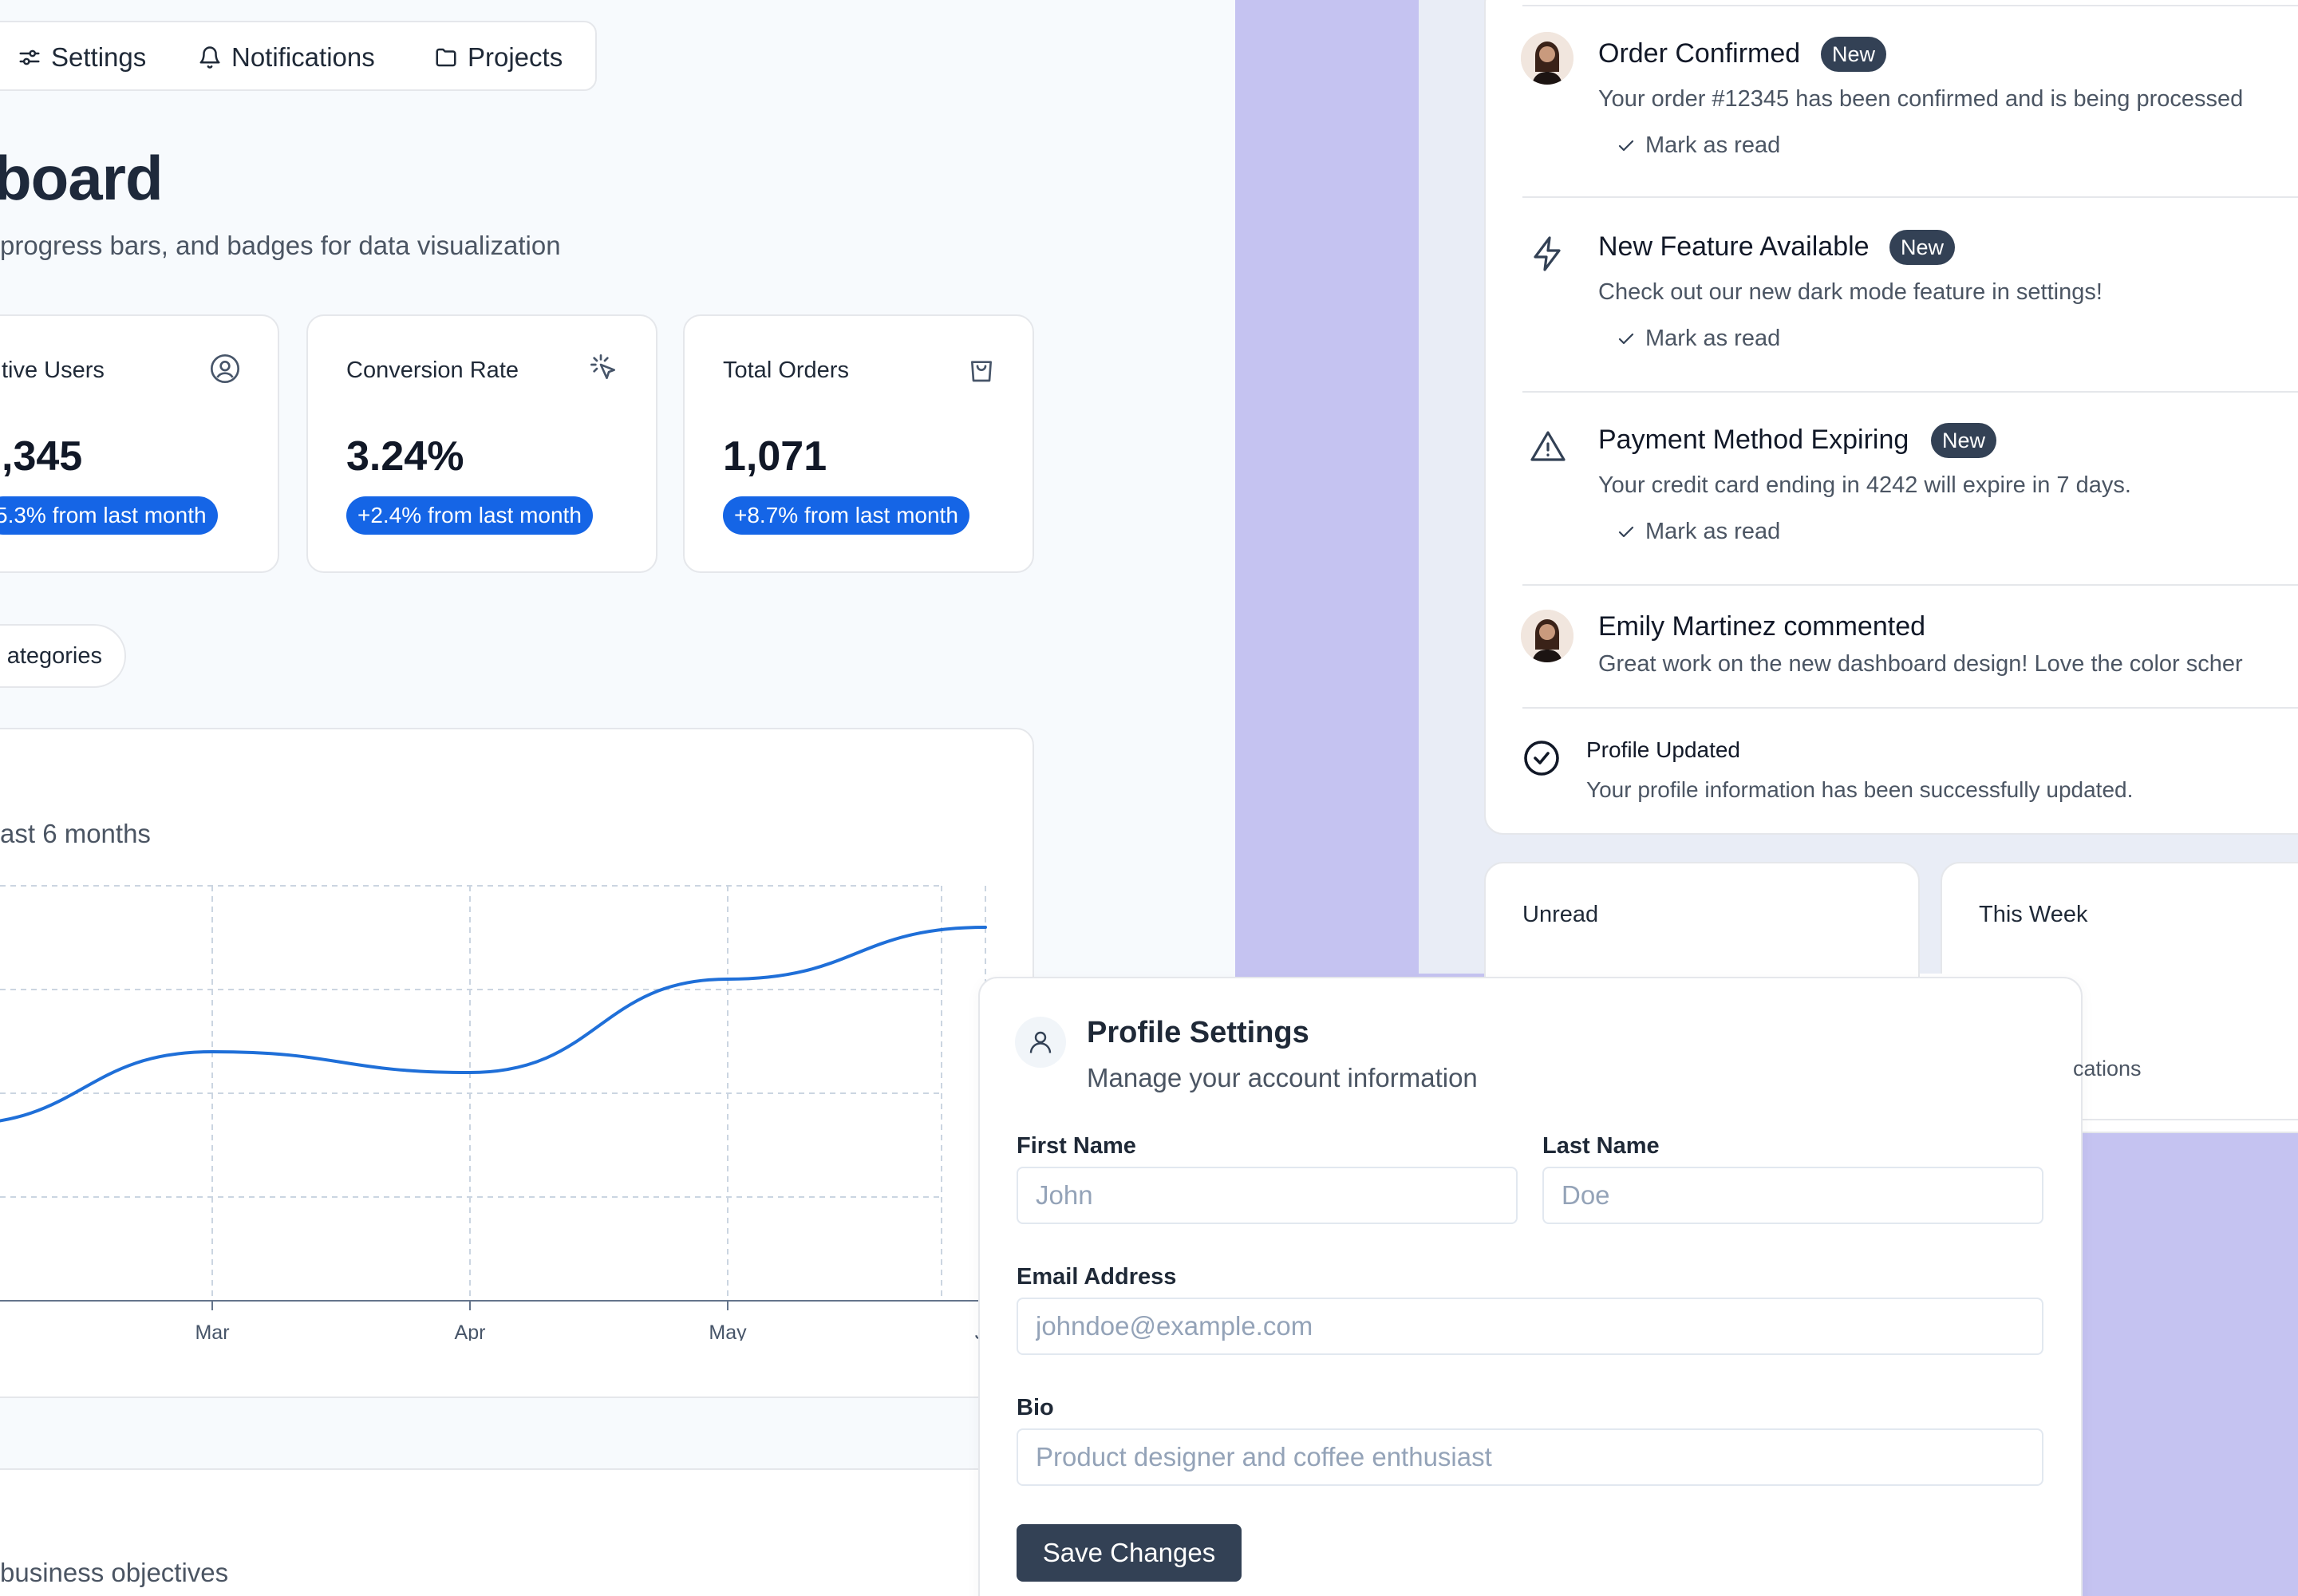  Describe the element at coordinates (517, 1532) in the screenshot. I see `objectives-card` at that location.